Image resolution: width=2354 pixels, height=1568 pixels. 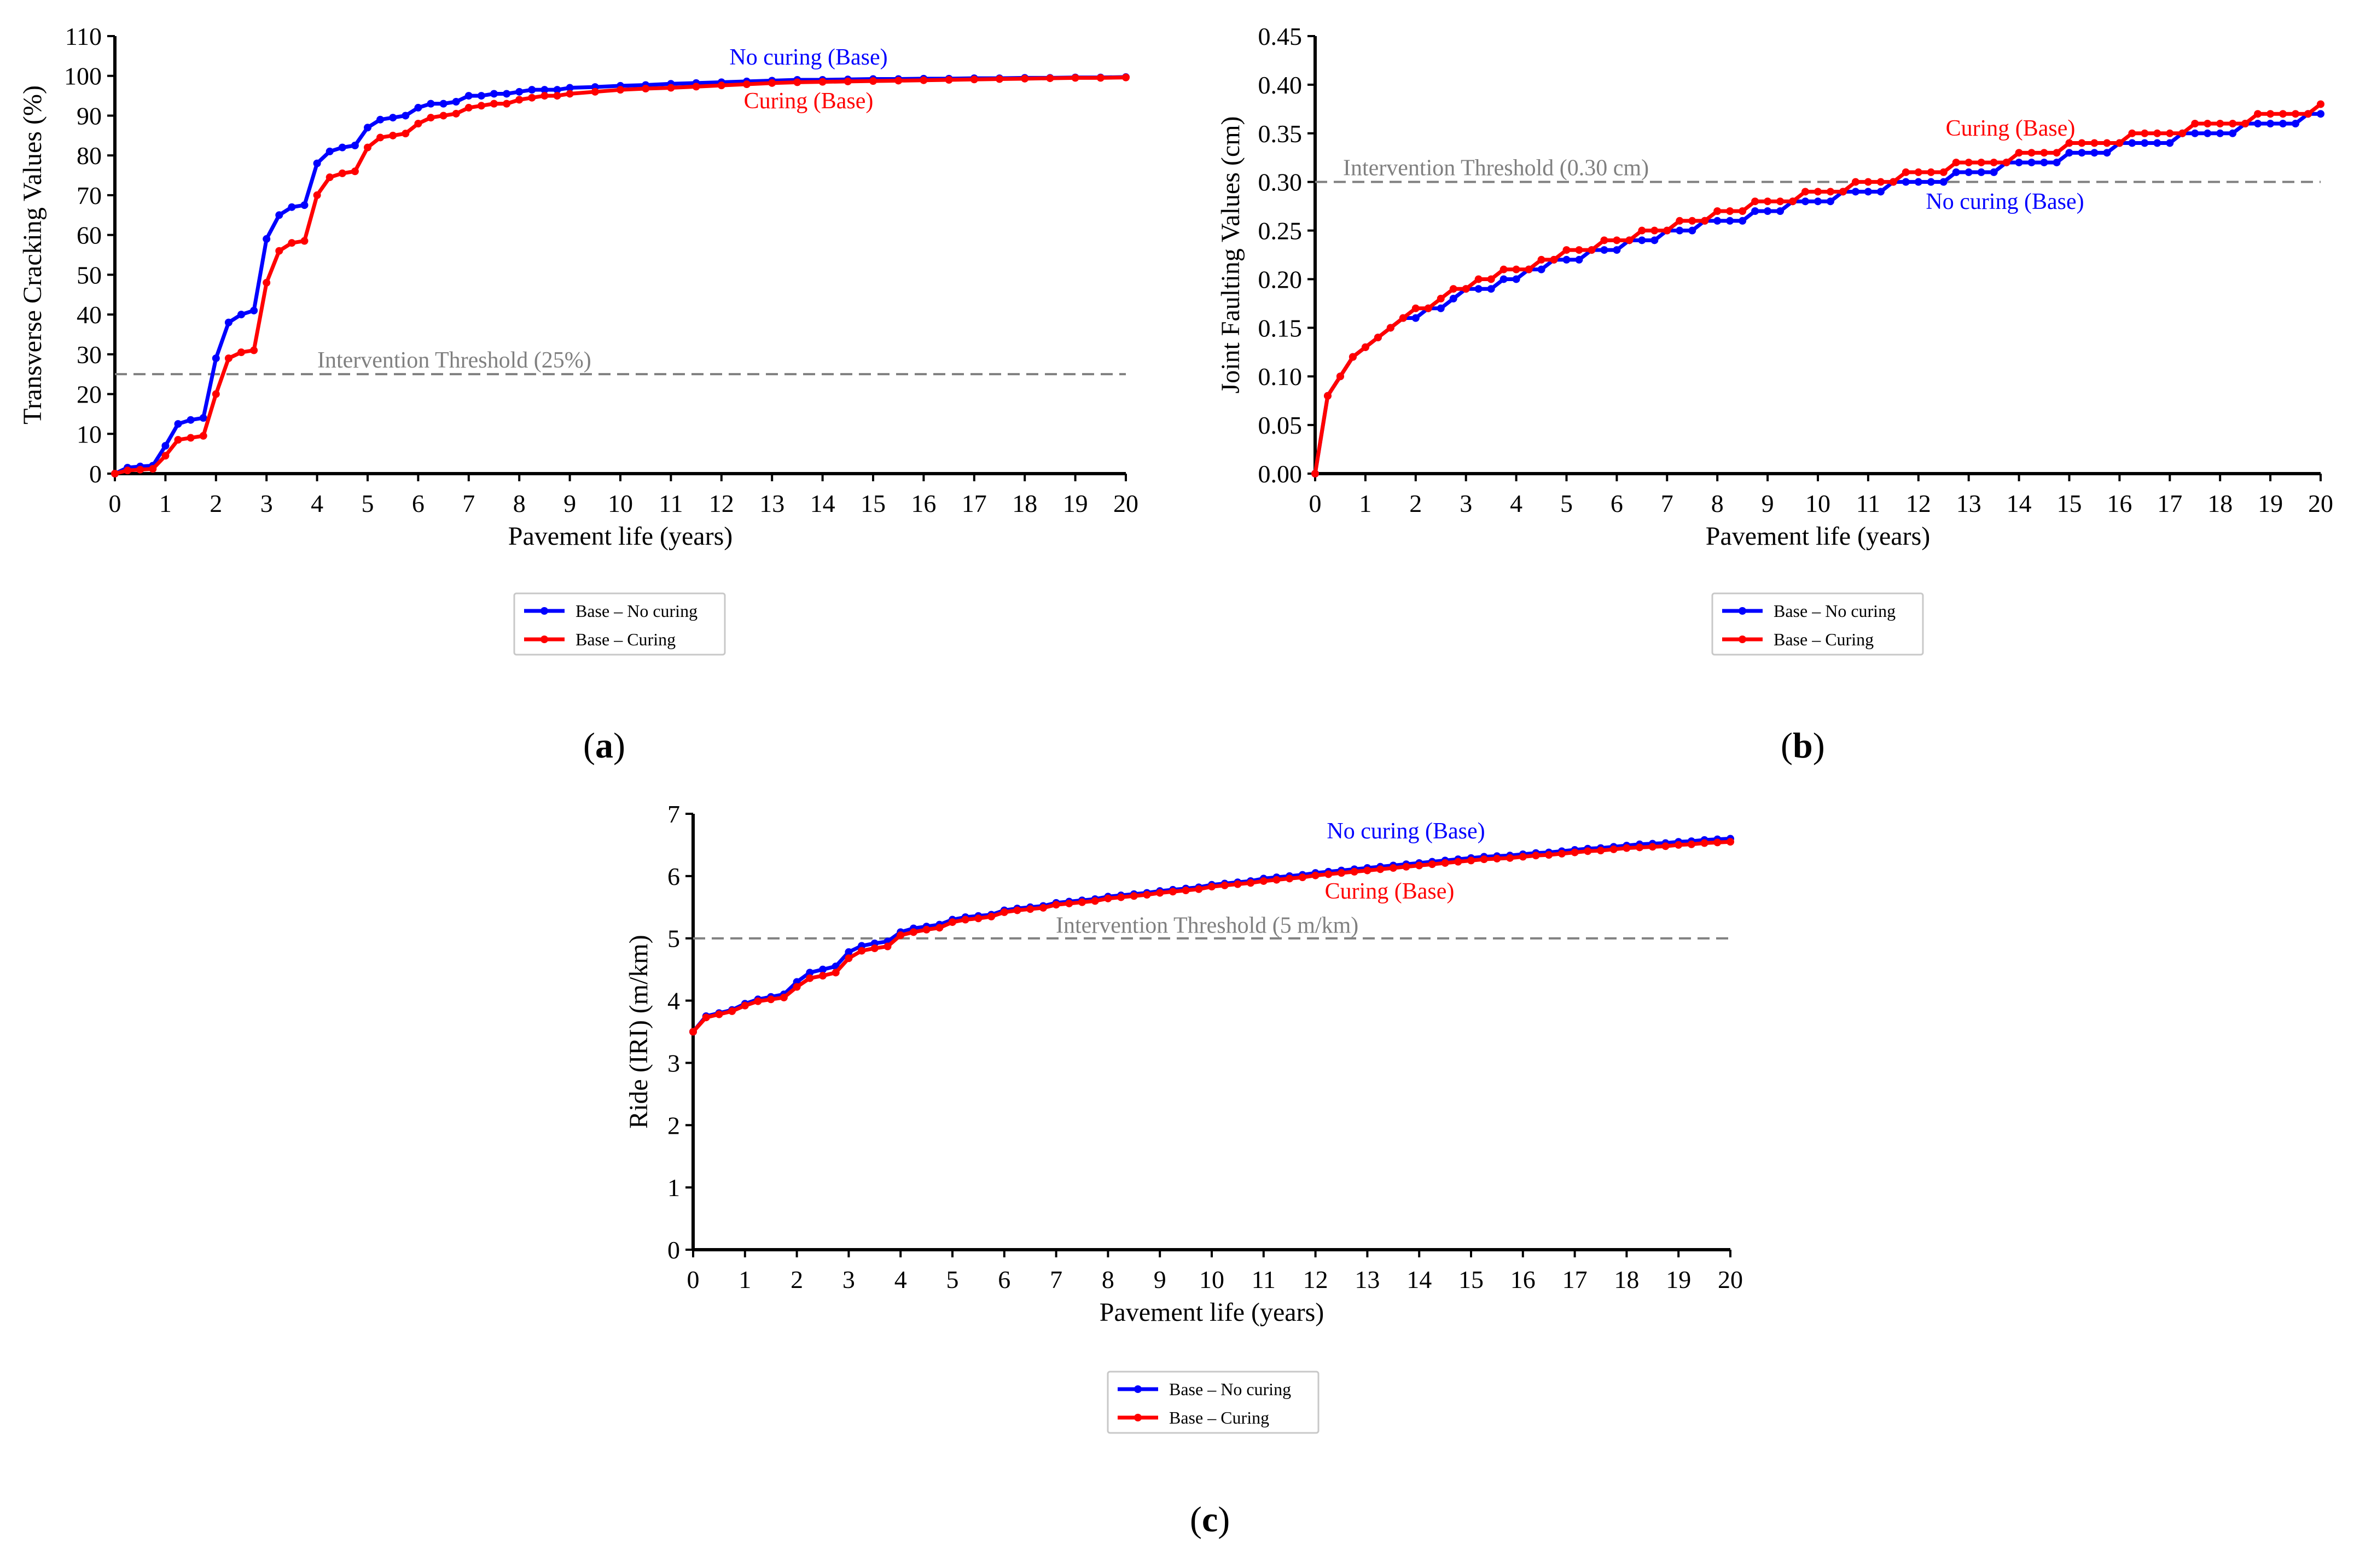 I want to click on y-tick-label: 6, so click(x=673, y=876).